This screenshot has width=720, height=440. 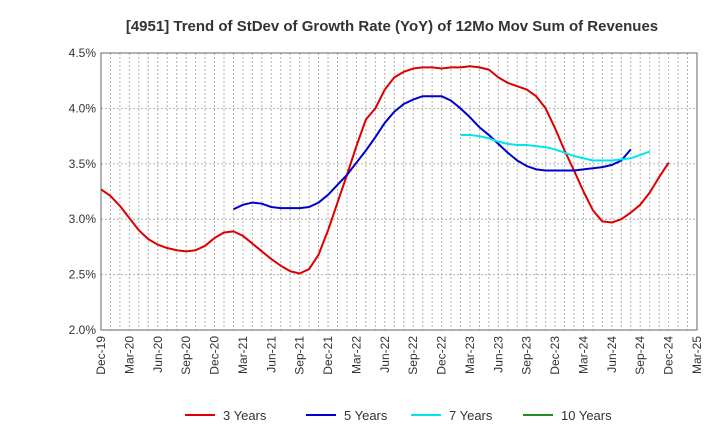 I want to click on legend-label: 10 Years, so click(x=586, y=415).